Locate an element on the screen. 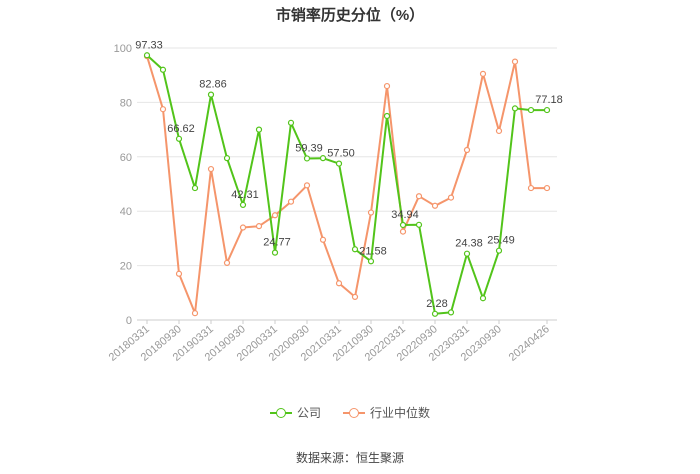  legend-company-swatch is located at coordinates (280, 412).